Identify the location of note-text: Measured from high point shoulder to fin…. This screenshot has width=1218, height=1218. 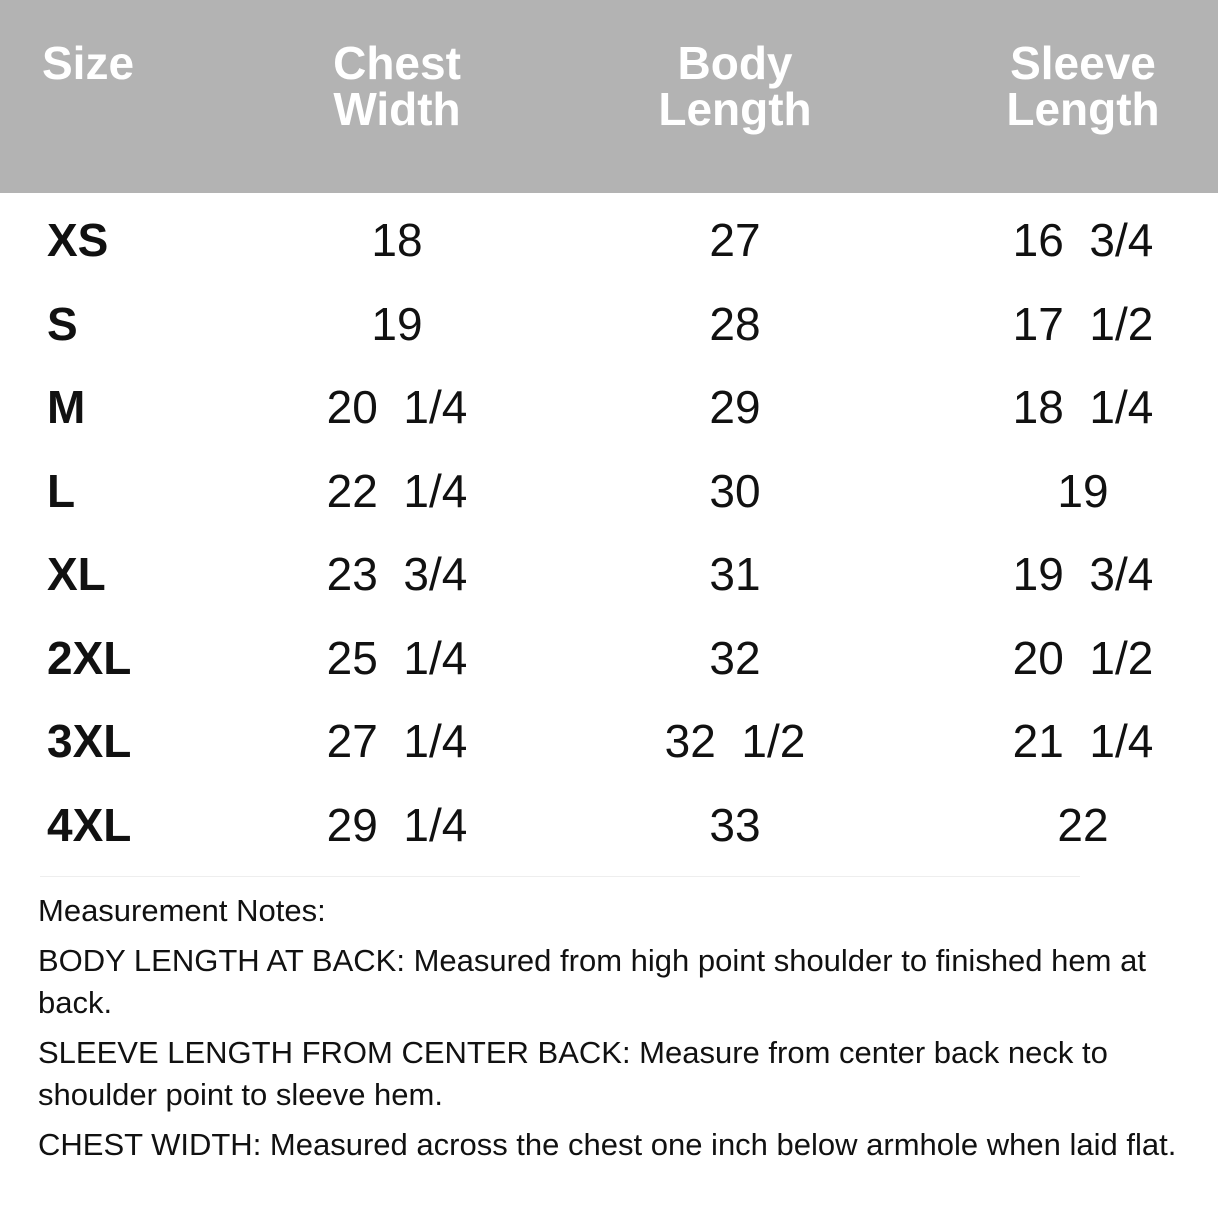
(592, 981).